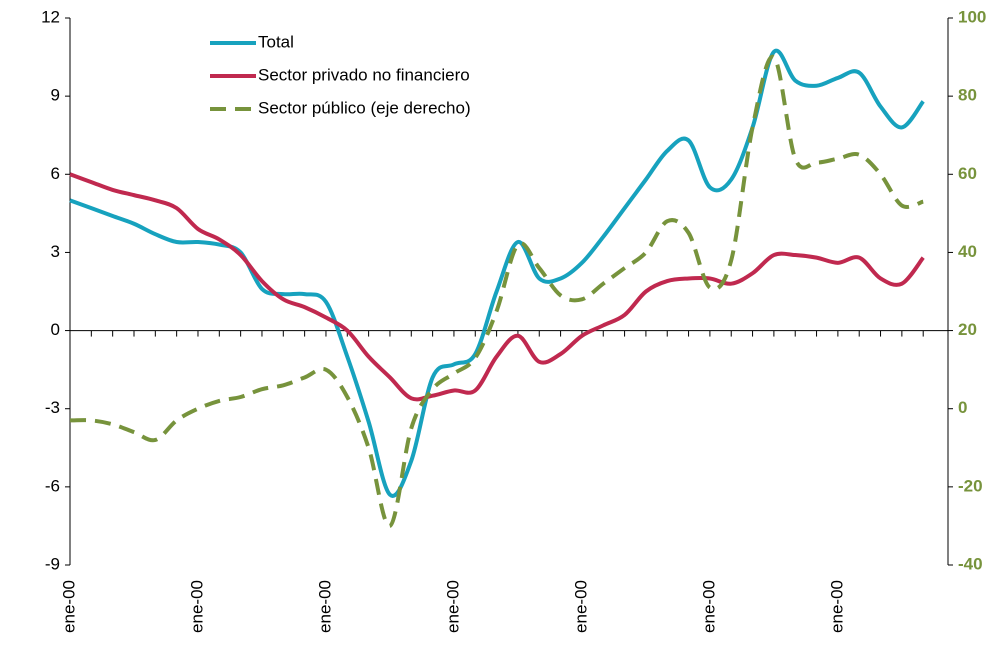  I want to click on y-tick-label: 6, so click(55, 173).